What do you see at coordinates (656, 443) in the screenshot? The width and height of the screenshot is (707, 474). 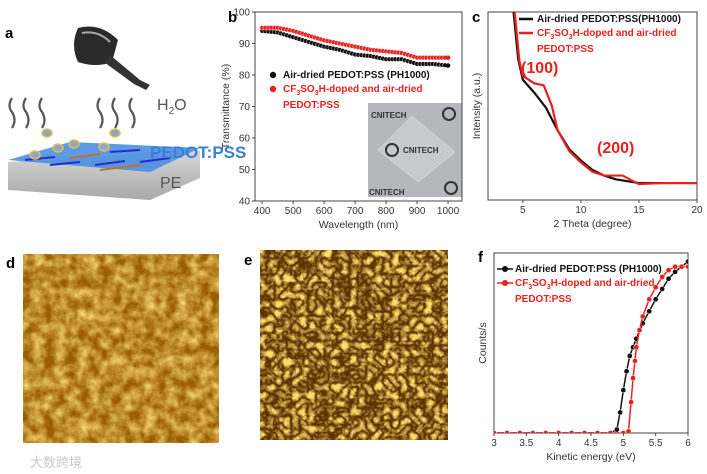 I see `x-tick-label: 5.5` at bounding box center [656, 443].